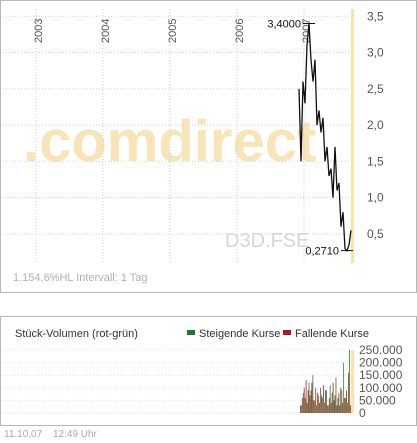 This screenshot has height=443, width=417. I want to click on volume-y-axis-line, so click(352, 381).